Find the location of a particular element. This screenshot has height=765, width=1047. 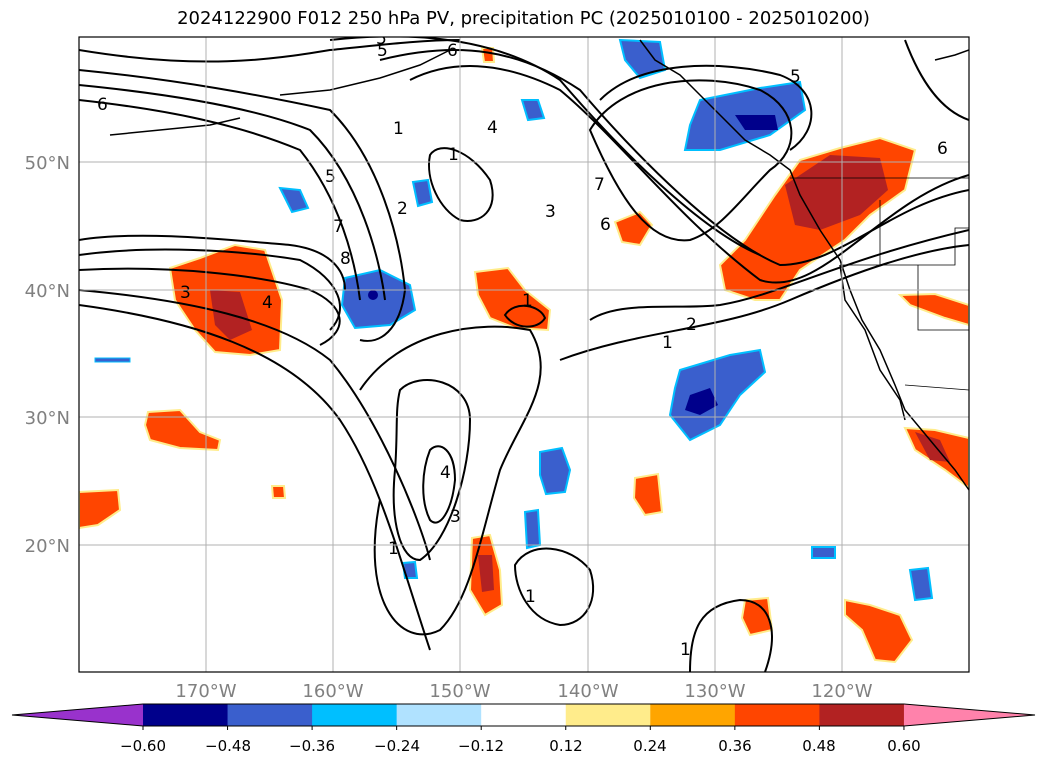

colorbar-tick-label: −0.36 is located at coordinates (312, 746).